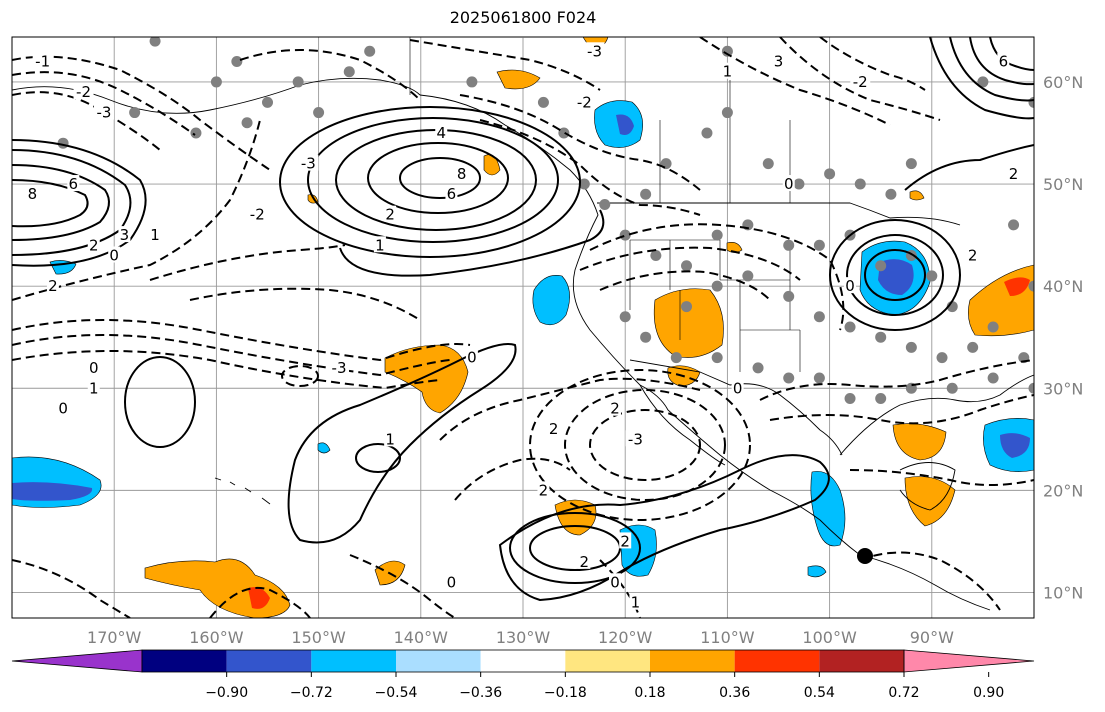  I want to click on longitude-label: 100°W, so click(829, 637).